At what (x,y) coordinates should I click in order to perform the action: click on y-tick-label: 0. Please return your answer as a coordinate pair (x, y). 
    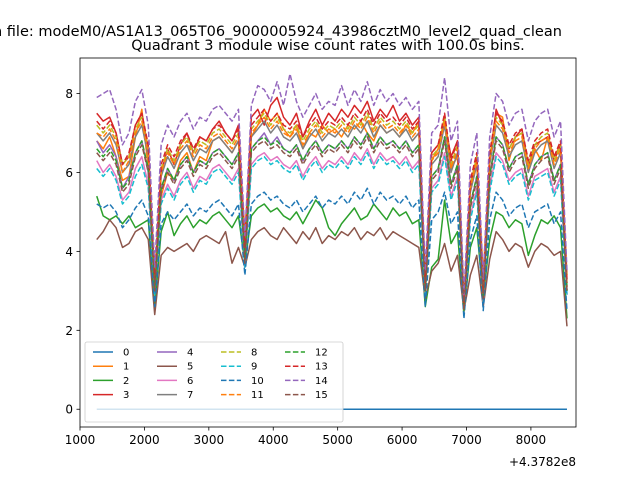
    Looking at the image, I should click on (69, 410).